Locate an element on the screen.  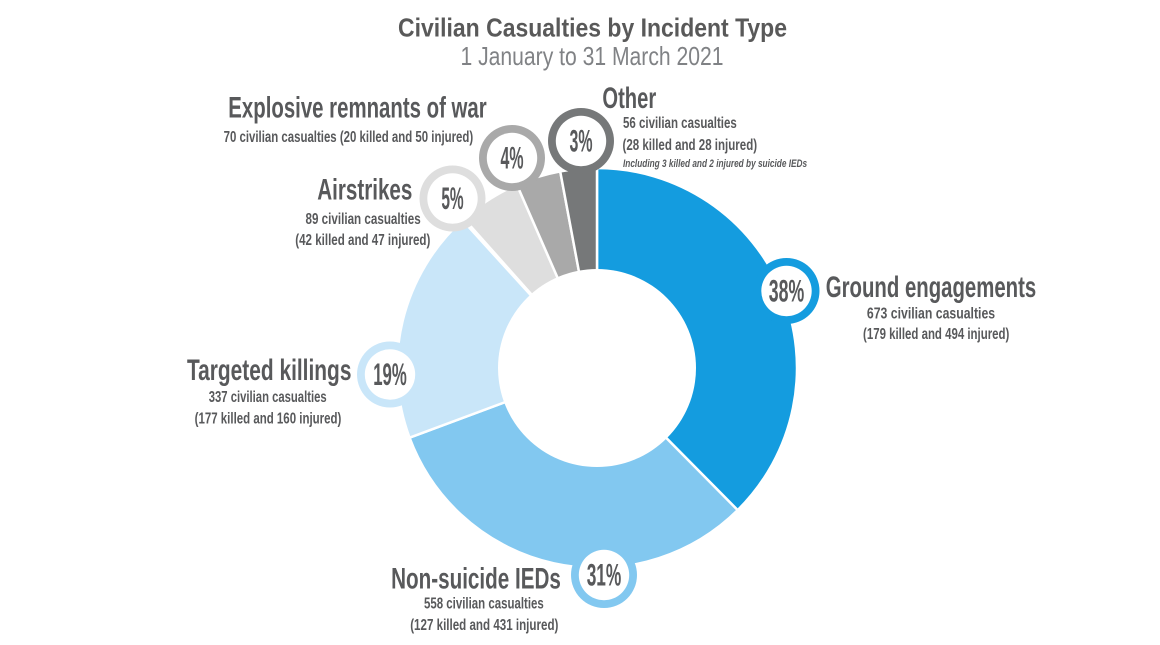
svg-text: Explosive remnants of war is located at coordinates (357, 107).